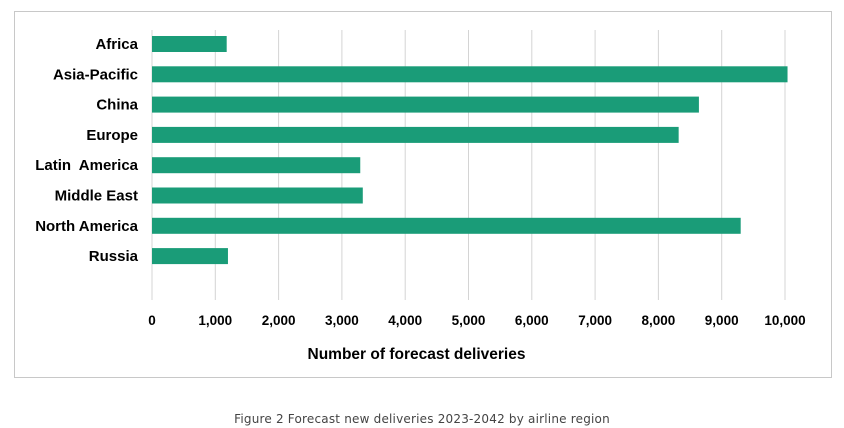 The height and width of the screenshot is (428, 844). What do you see at coordinates (96, 196) in the screenshot?
I see `category-label: Middle East` at bounding box center [96, 196].